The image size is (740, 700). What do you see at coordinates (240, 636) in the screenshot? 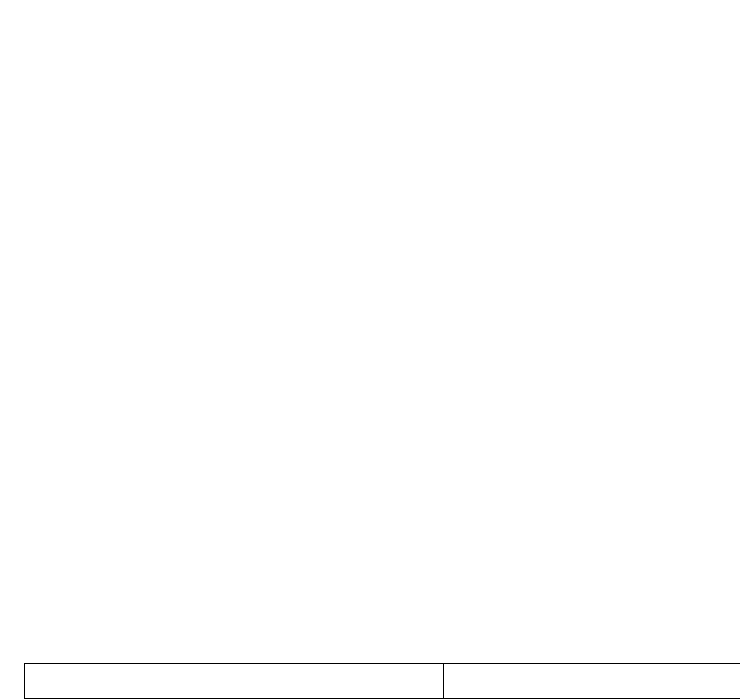
I see `control-run-swatch` at bounding box center [240, 636].